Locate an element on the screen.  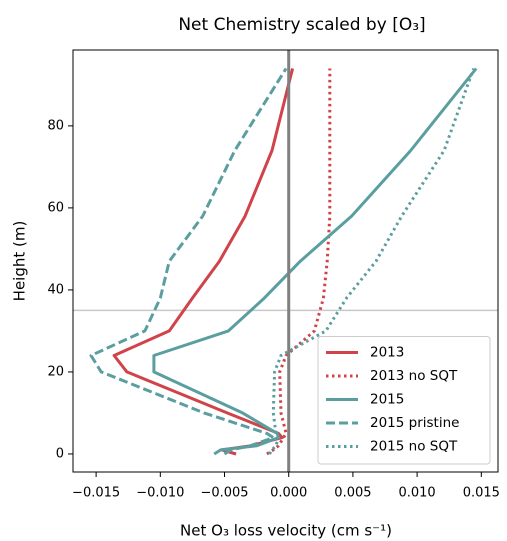
x-tick-label: −0.015 is located at coordinates (96, 493).